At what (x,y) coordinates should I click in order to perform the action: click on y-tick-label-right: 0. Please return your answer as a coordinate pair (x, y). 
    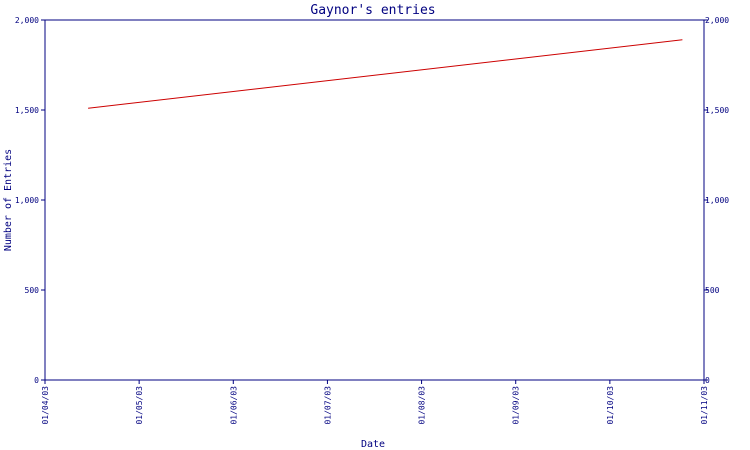
    Looking at the image, I should click on (707, 380).